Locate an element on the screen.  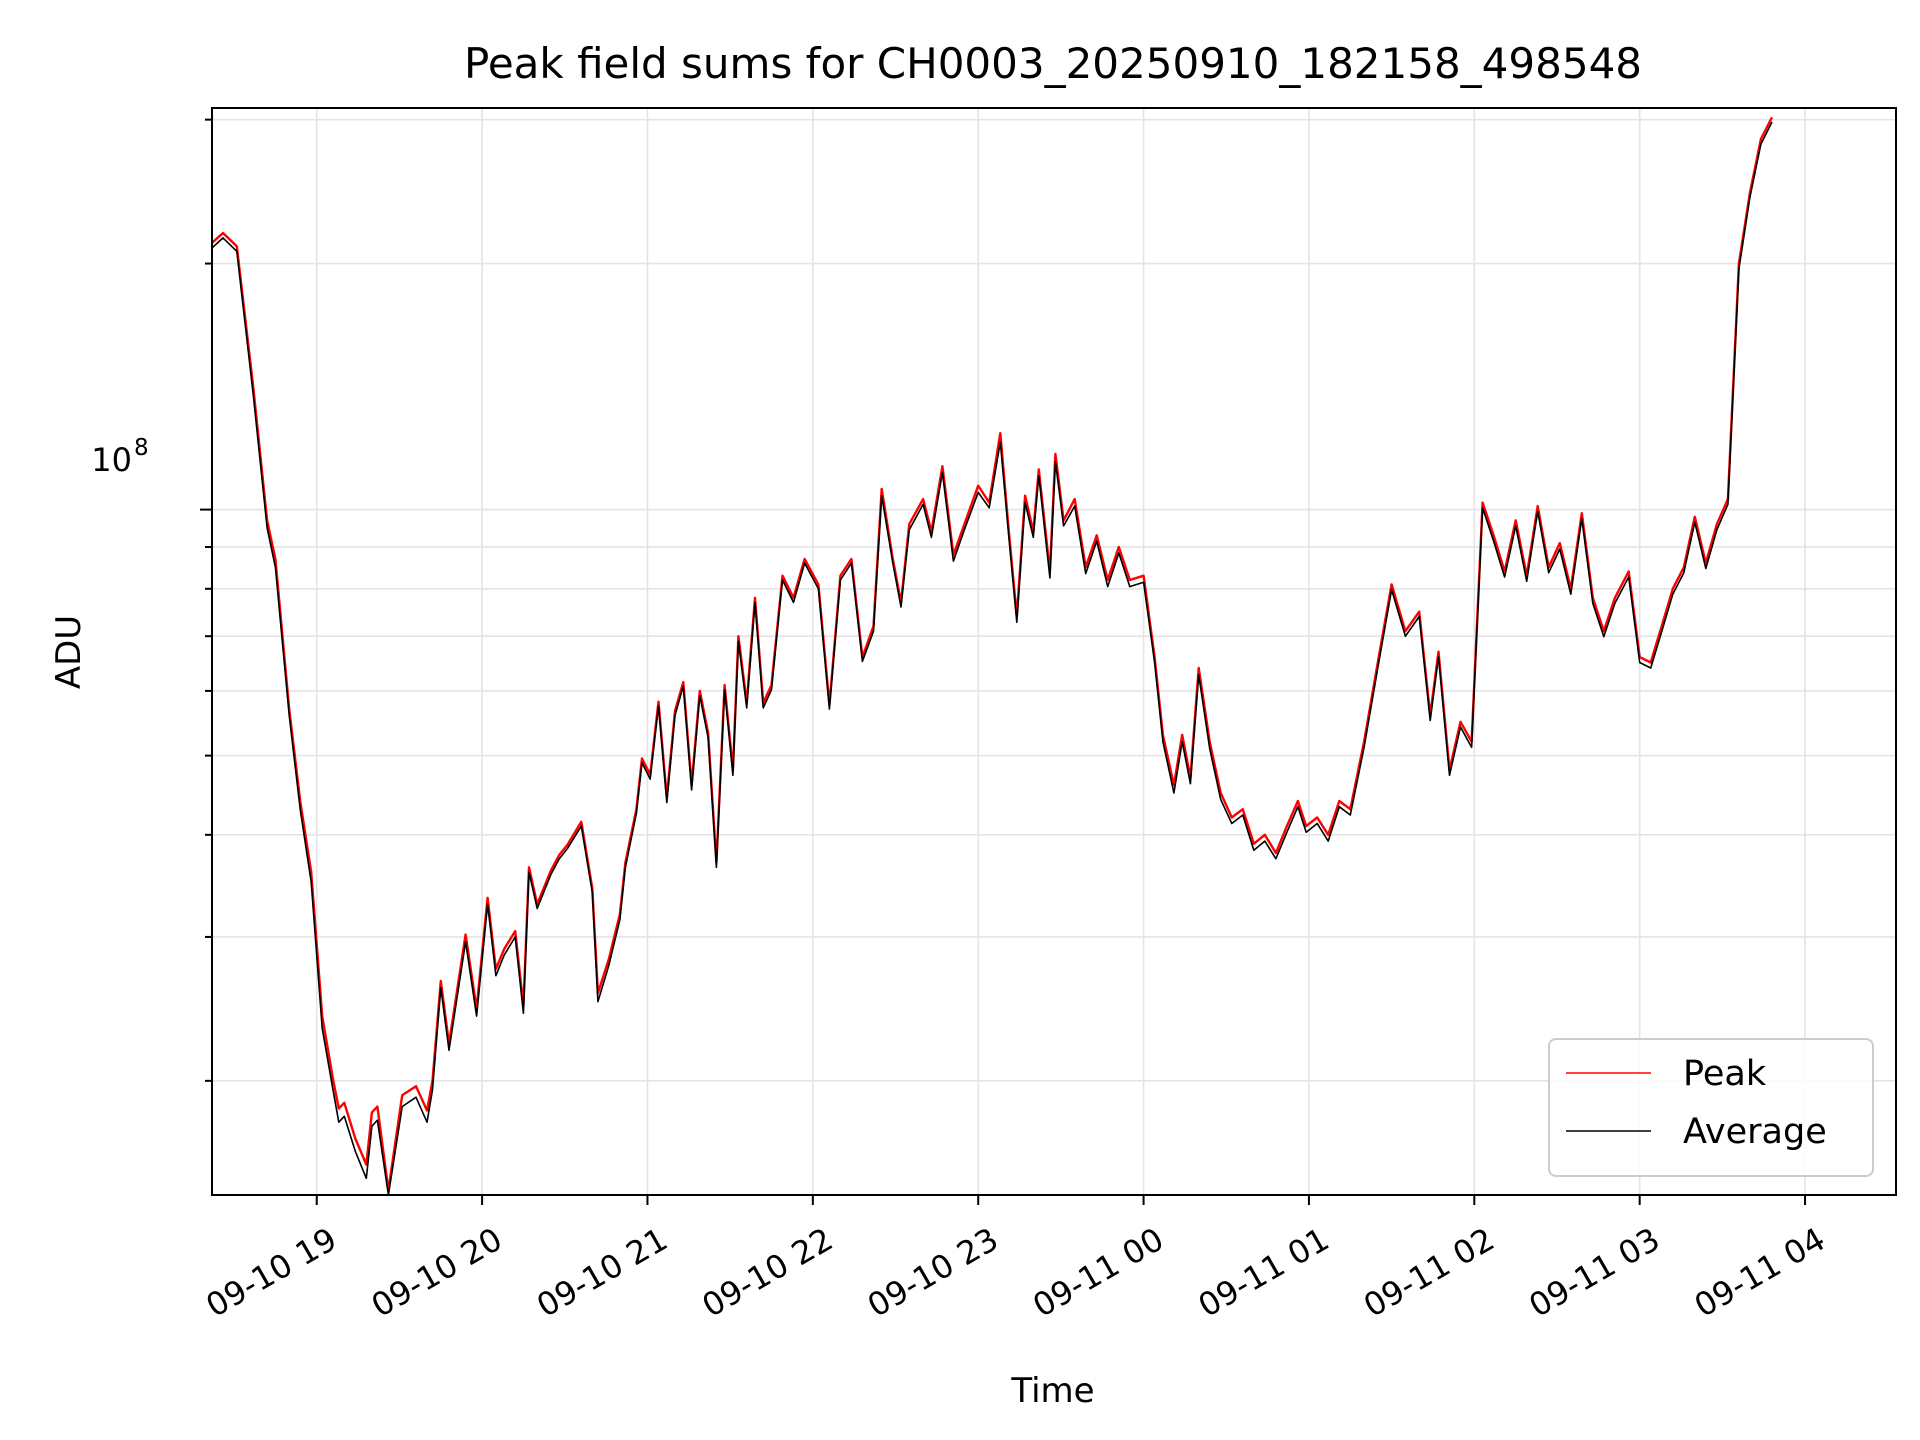
x-tick-label: 09-11 01 is located at coordinates (1264, 1272).